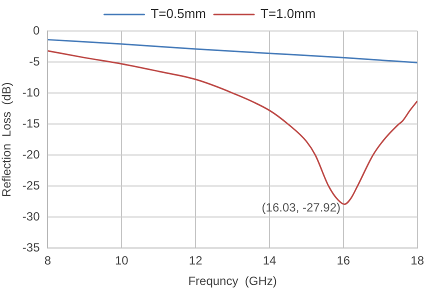  What do you see at coordinates (31, 154) in the screenshot?
I see `y-tick-label: -20` at bounding box center [31, 154].